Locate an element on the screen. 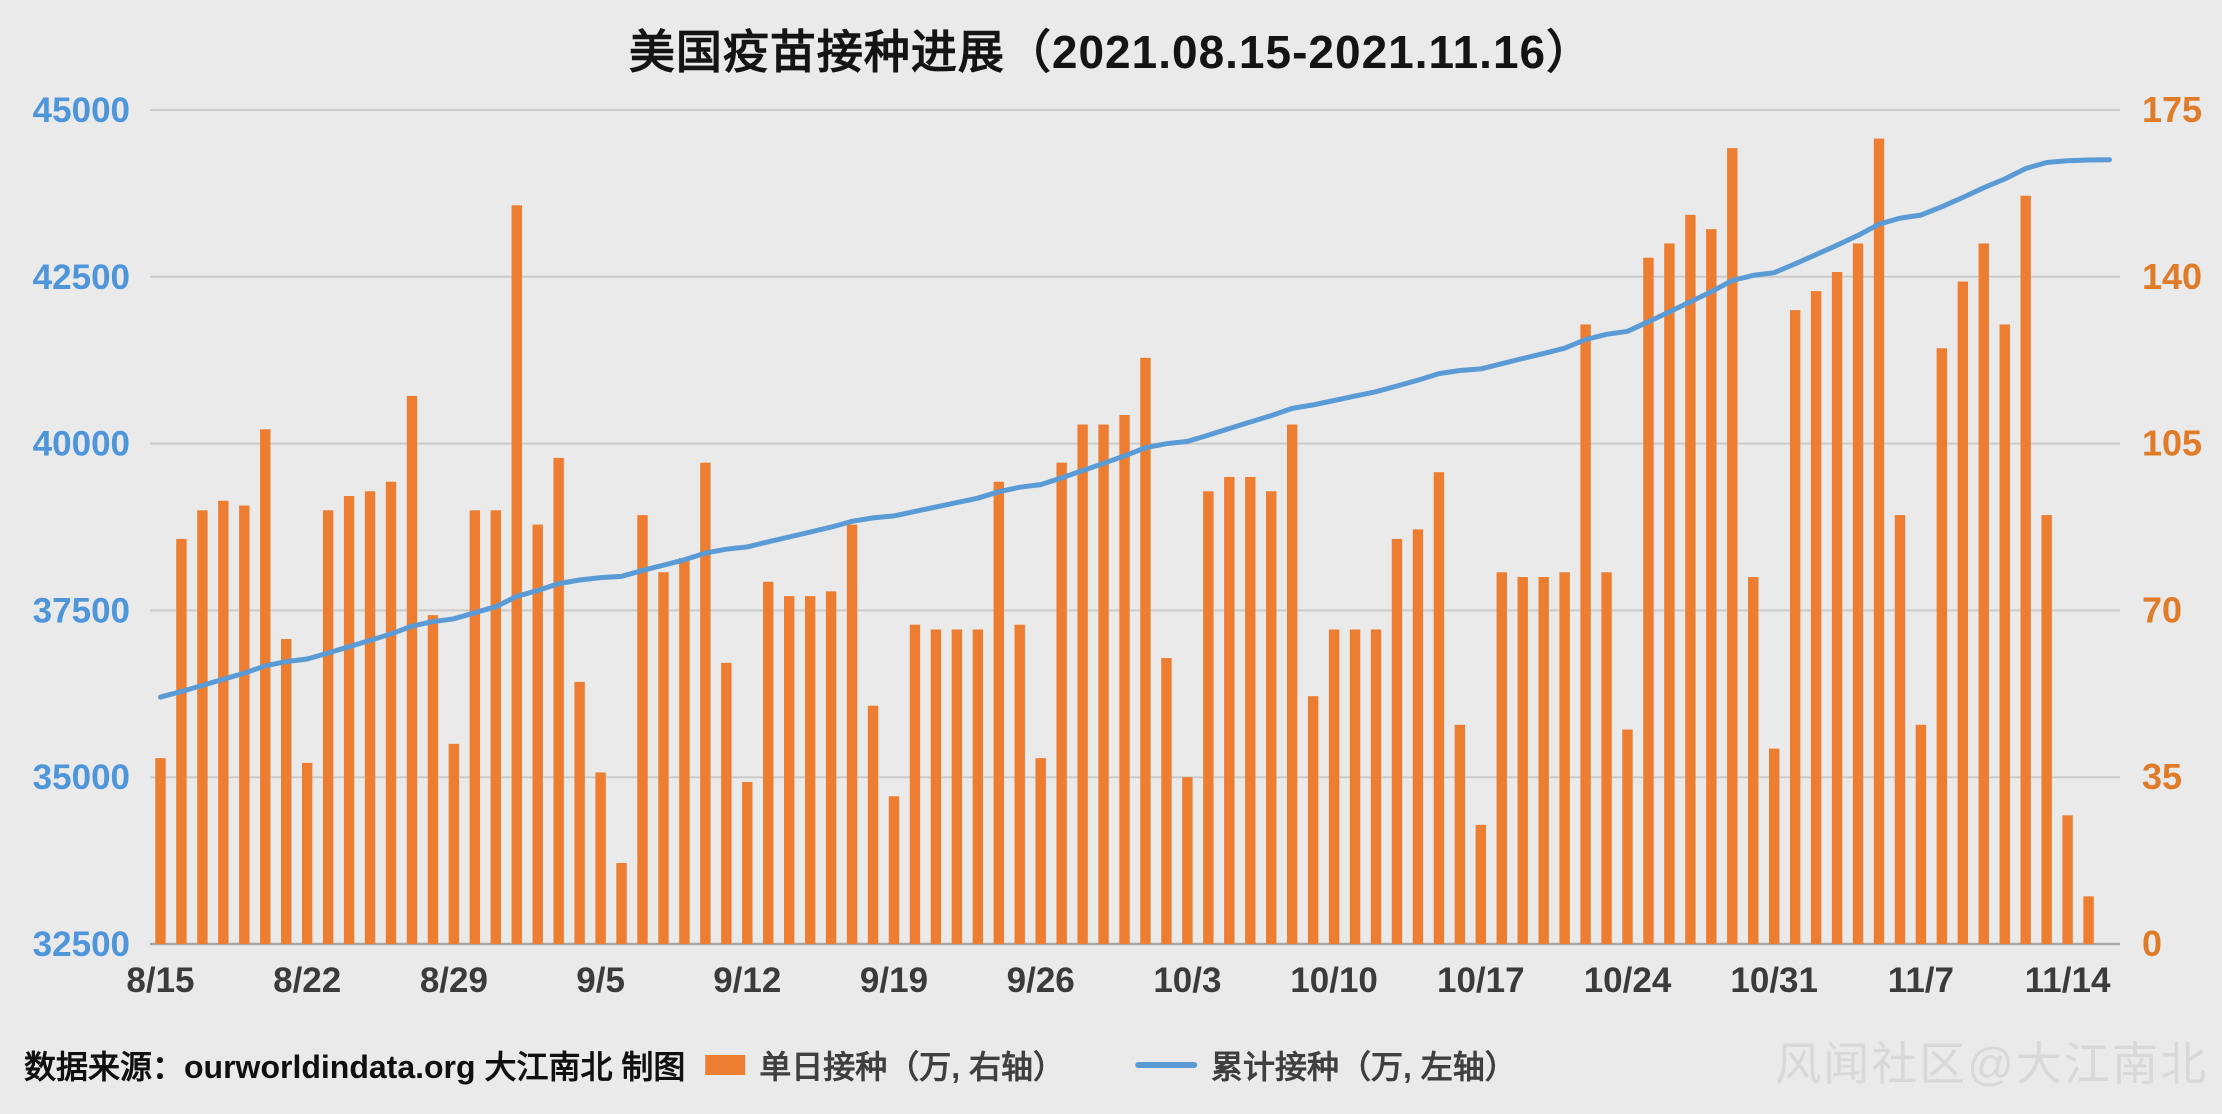 This screenshot has width=2222, height=1114. x-axis-tick-label: 8/29 is located at coordinates (454, 980).